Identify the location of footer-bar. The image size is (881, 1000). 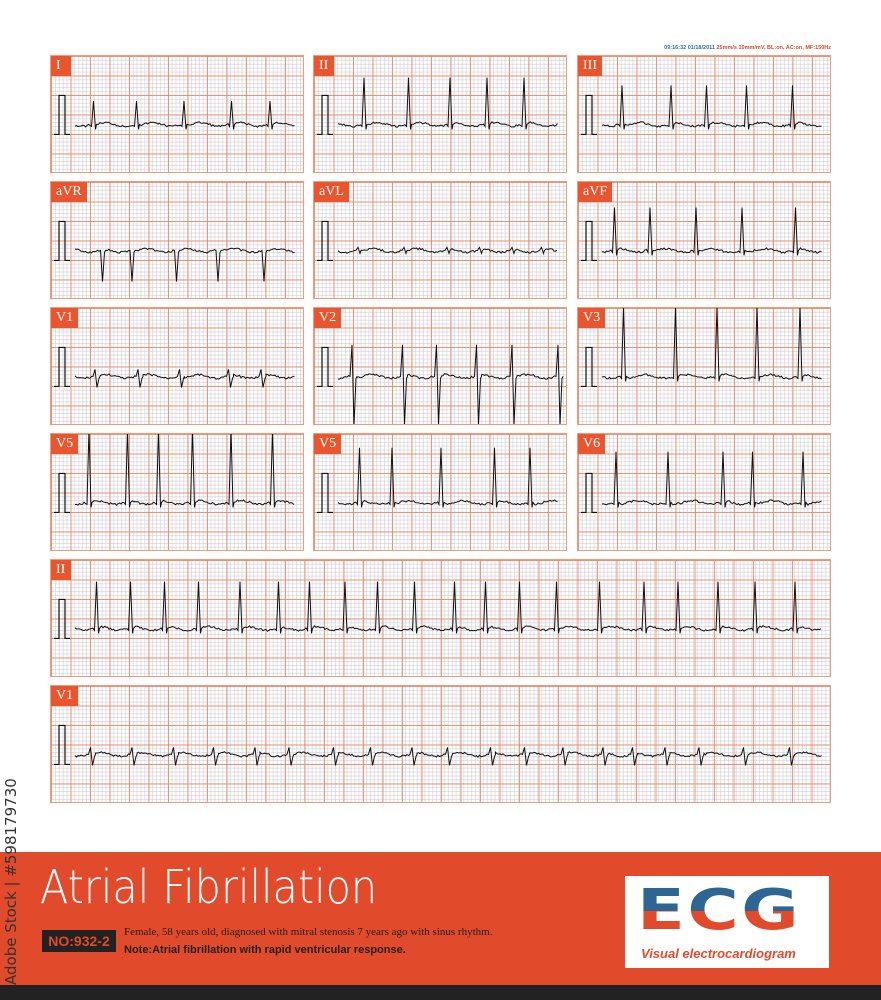
(440, 992).